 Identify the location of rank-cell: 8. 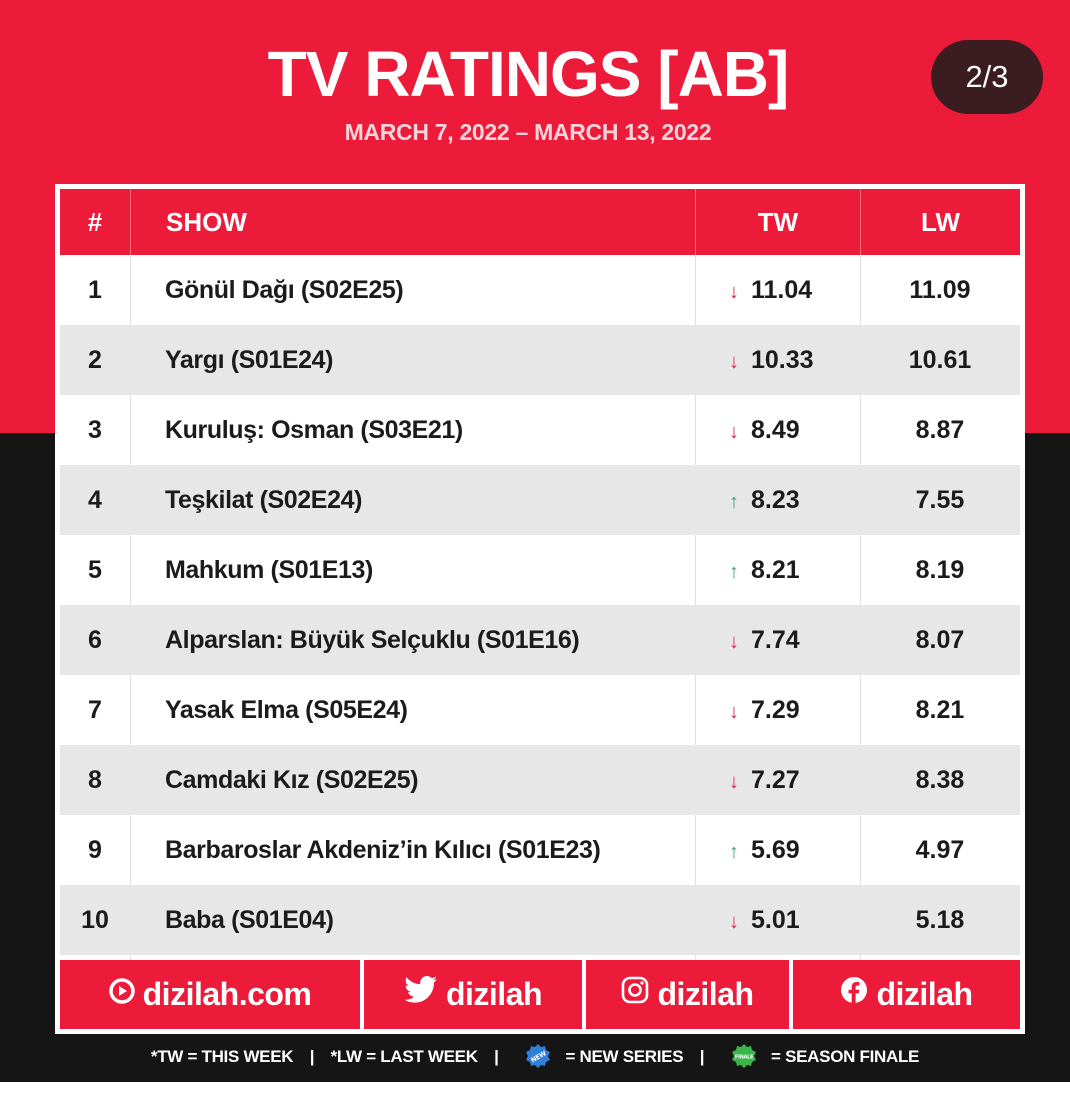
(95, 780).